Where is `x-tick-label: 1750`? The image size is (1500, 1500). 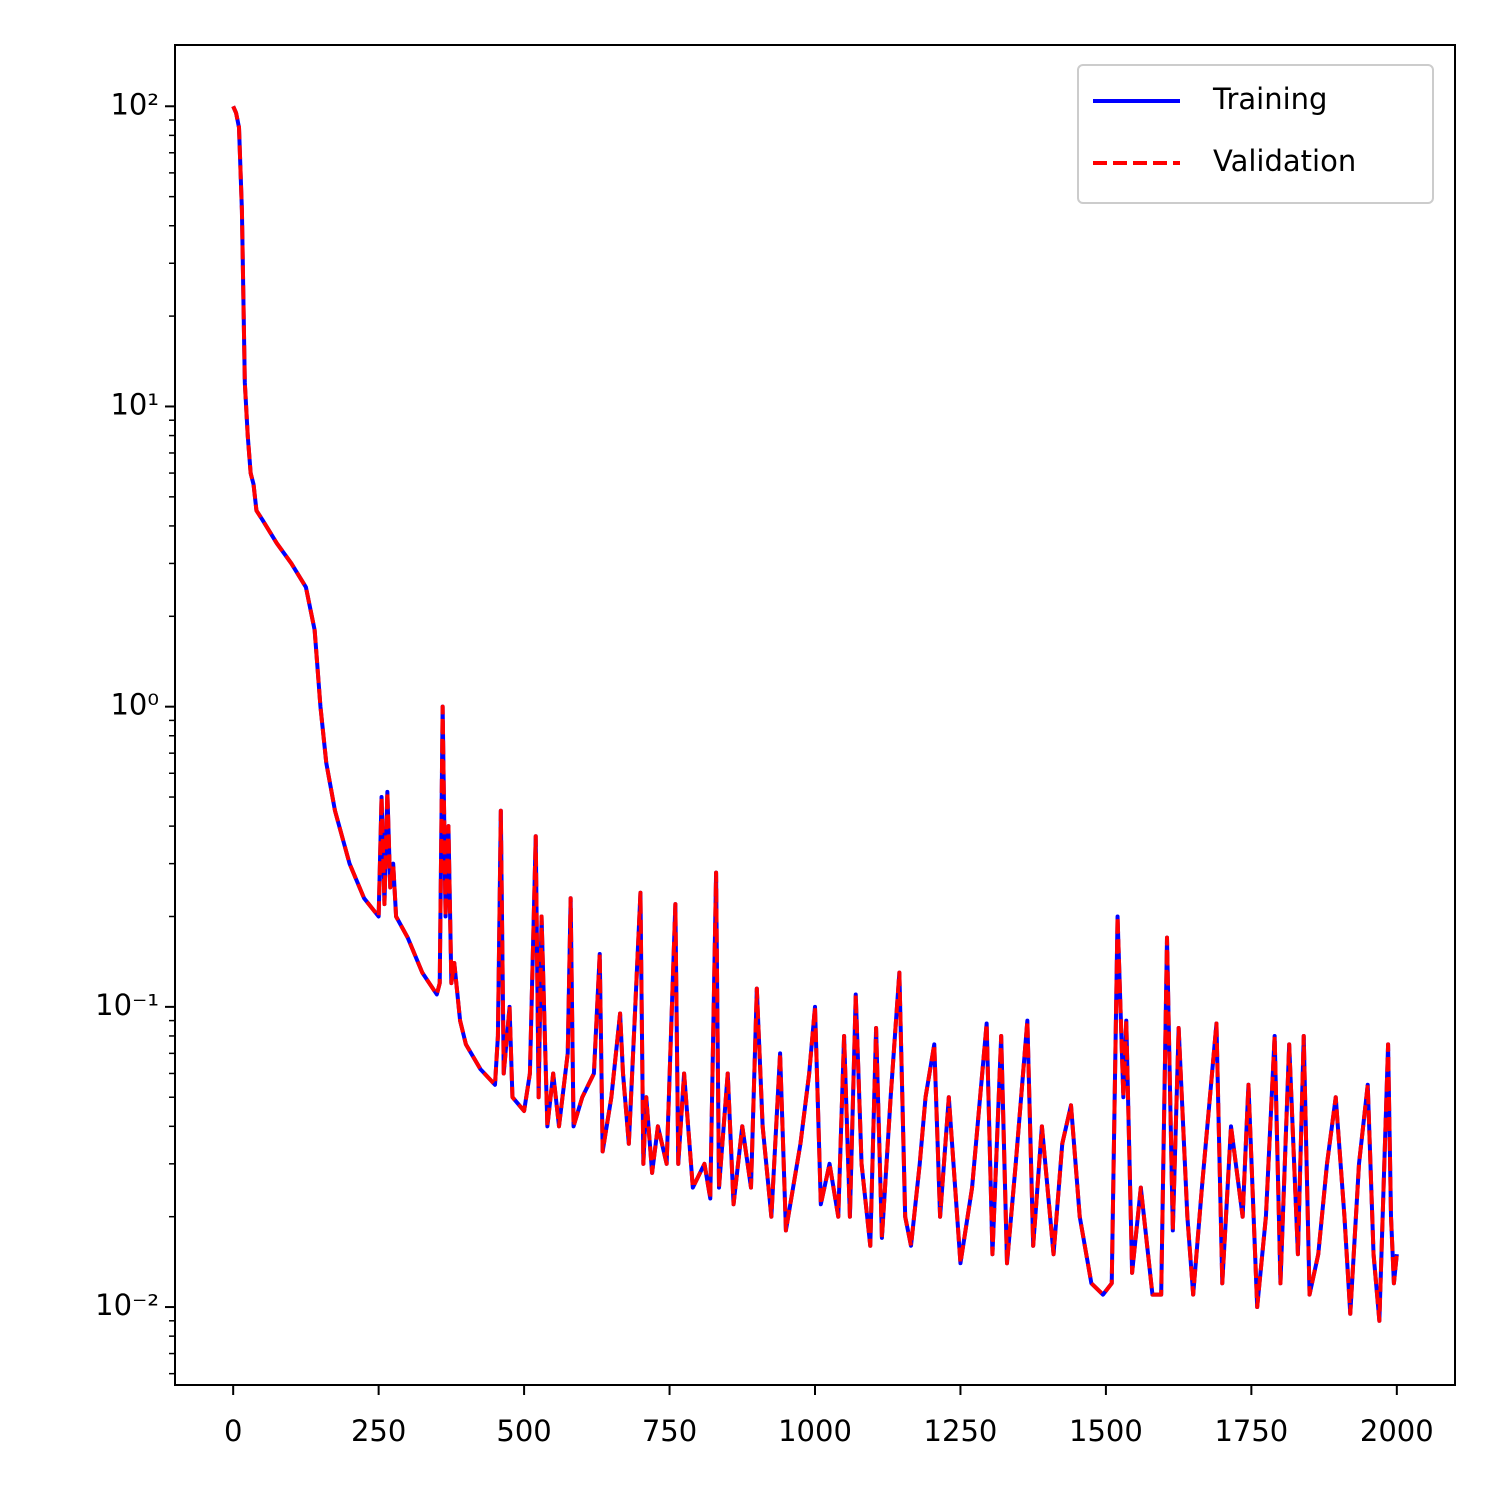 x-tick-label: 1750 is located at coordinates (1251, 1431).